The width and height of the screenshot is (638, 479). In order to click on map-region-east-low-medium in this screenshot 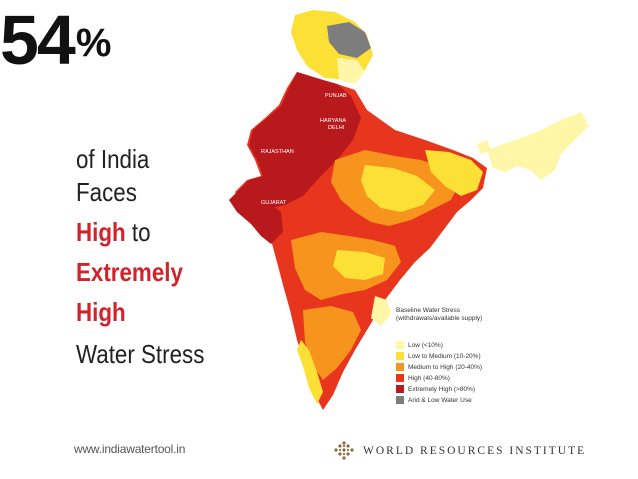, I will do `click(454, 173)`.